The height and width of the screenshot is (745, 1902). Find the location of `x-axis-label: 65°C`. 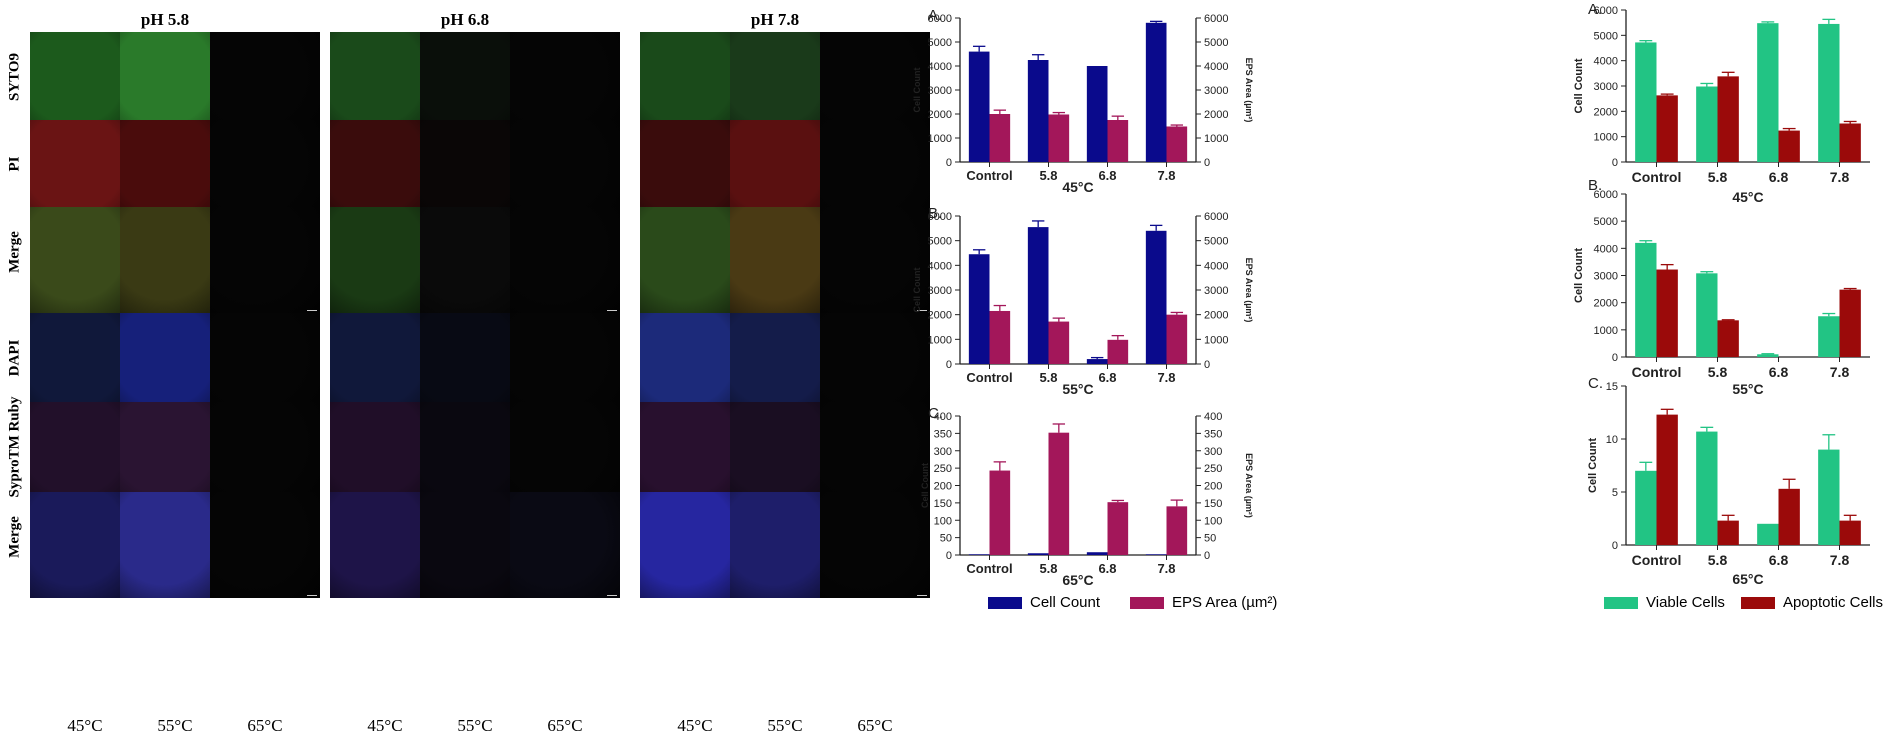

x-axis-label: 65°C is located at coordinates (1747, 579).